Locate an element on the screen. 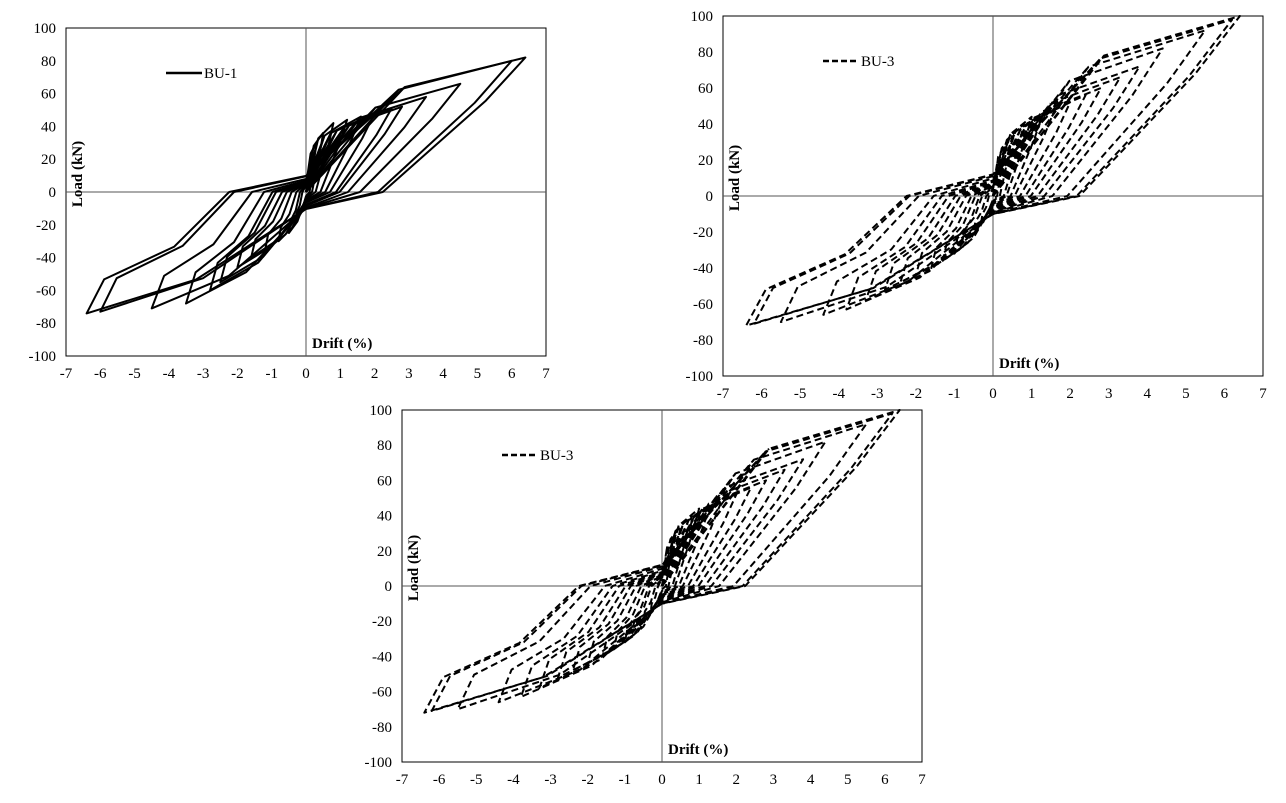 The image size is (1286, 803). y-tick-label: 60 is located at coordinates (48, 95).